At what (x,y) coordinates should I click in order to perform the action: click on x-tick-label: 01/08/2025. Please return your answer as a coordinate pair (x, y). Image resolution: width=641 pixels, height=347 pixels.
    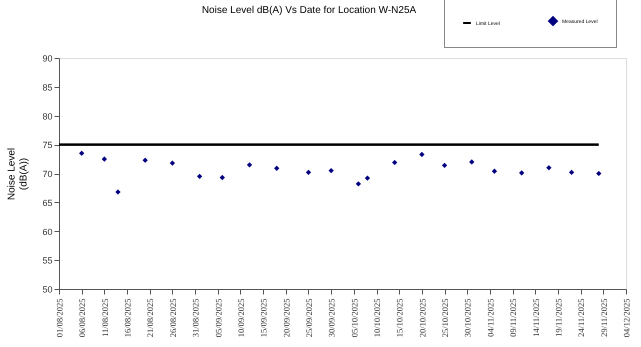
    Looking at the image, I should click on (59, 318).